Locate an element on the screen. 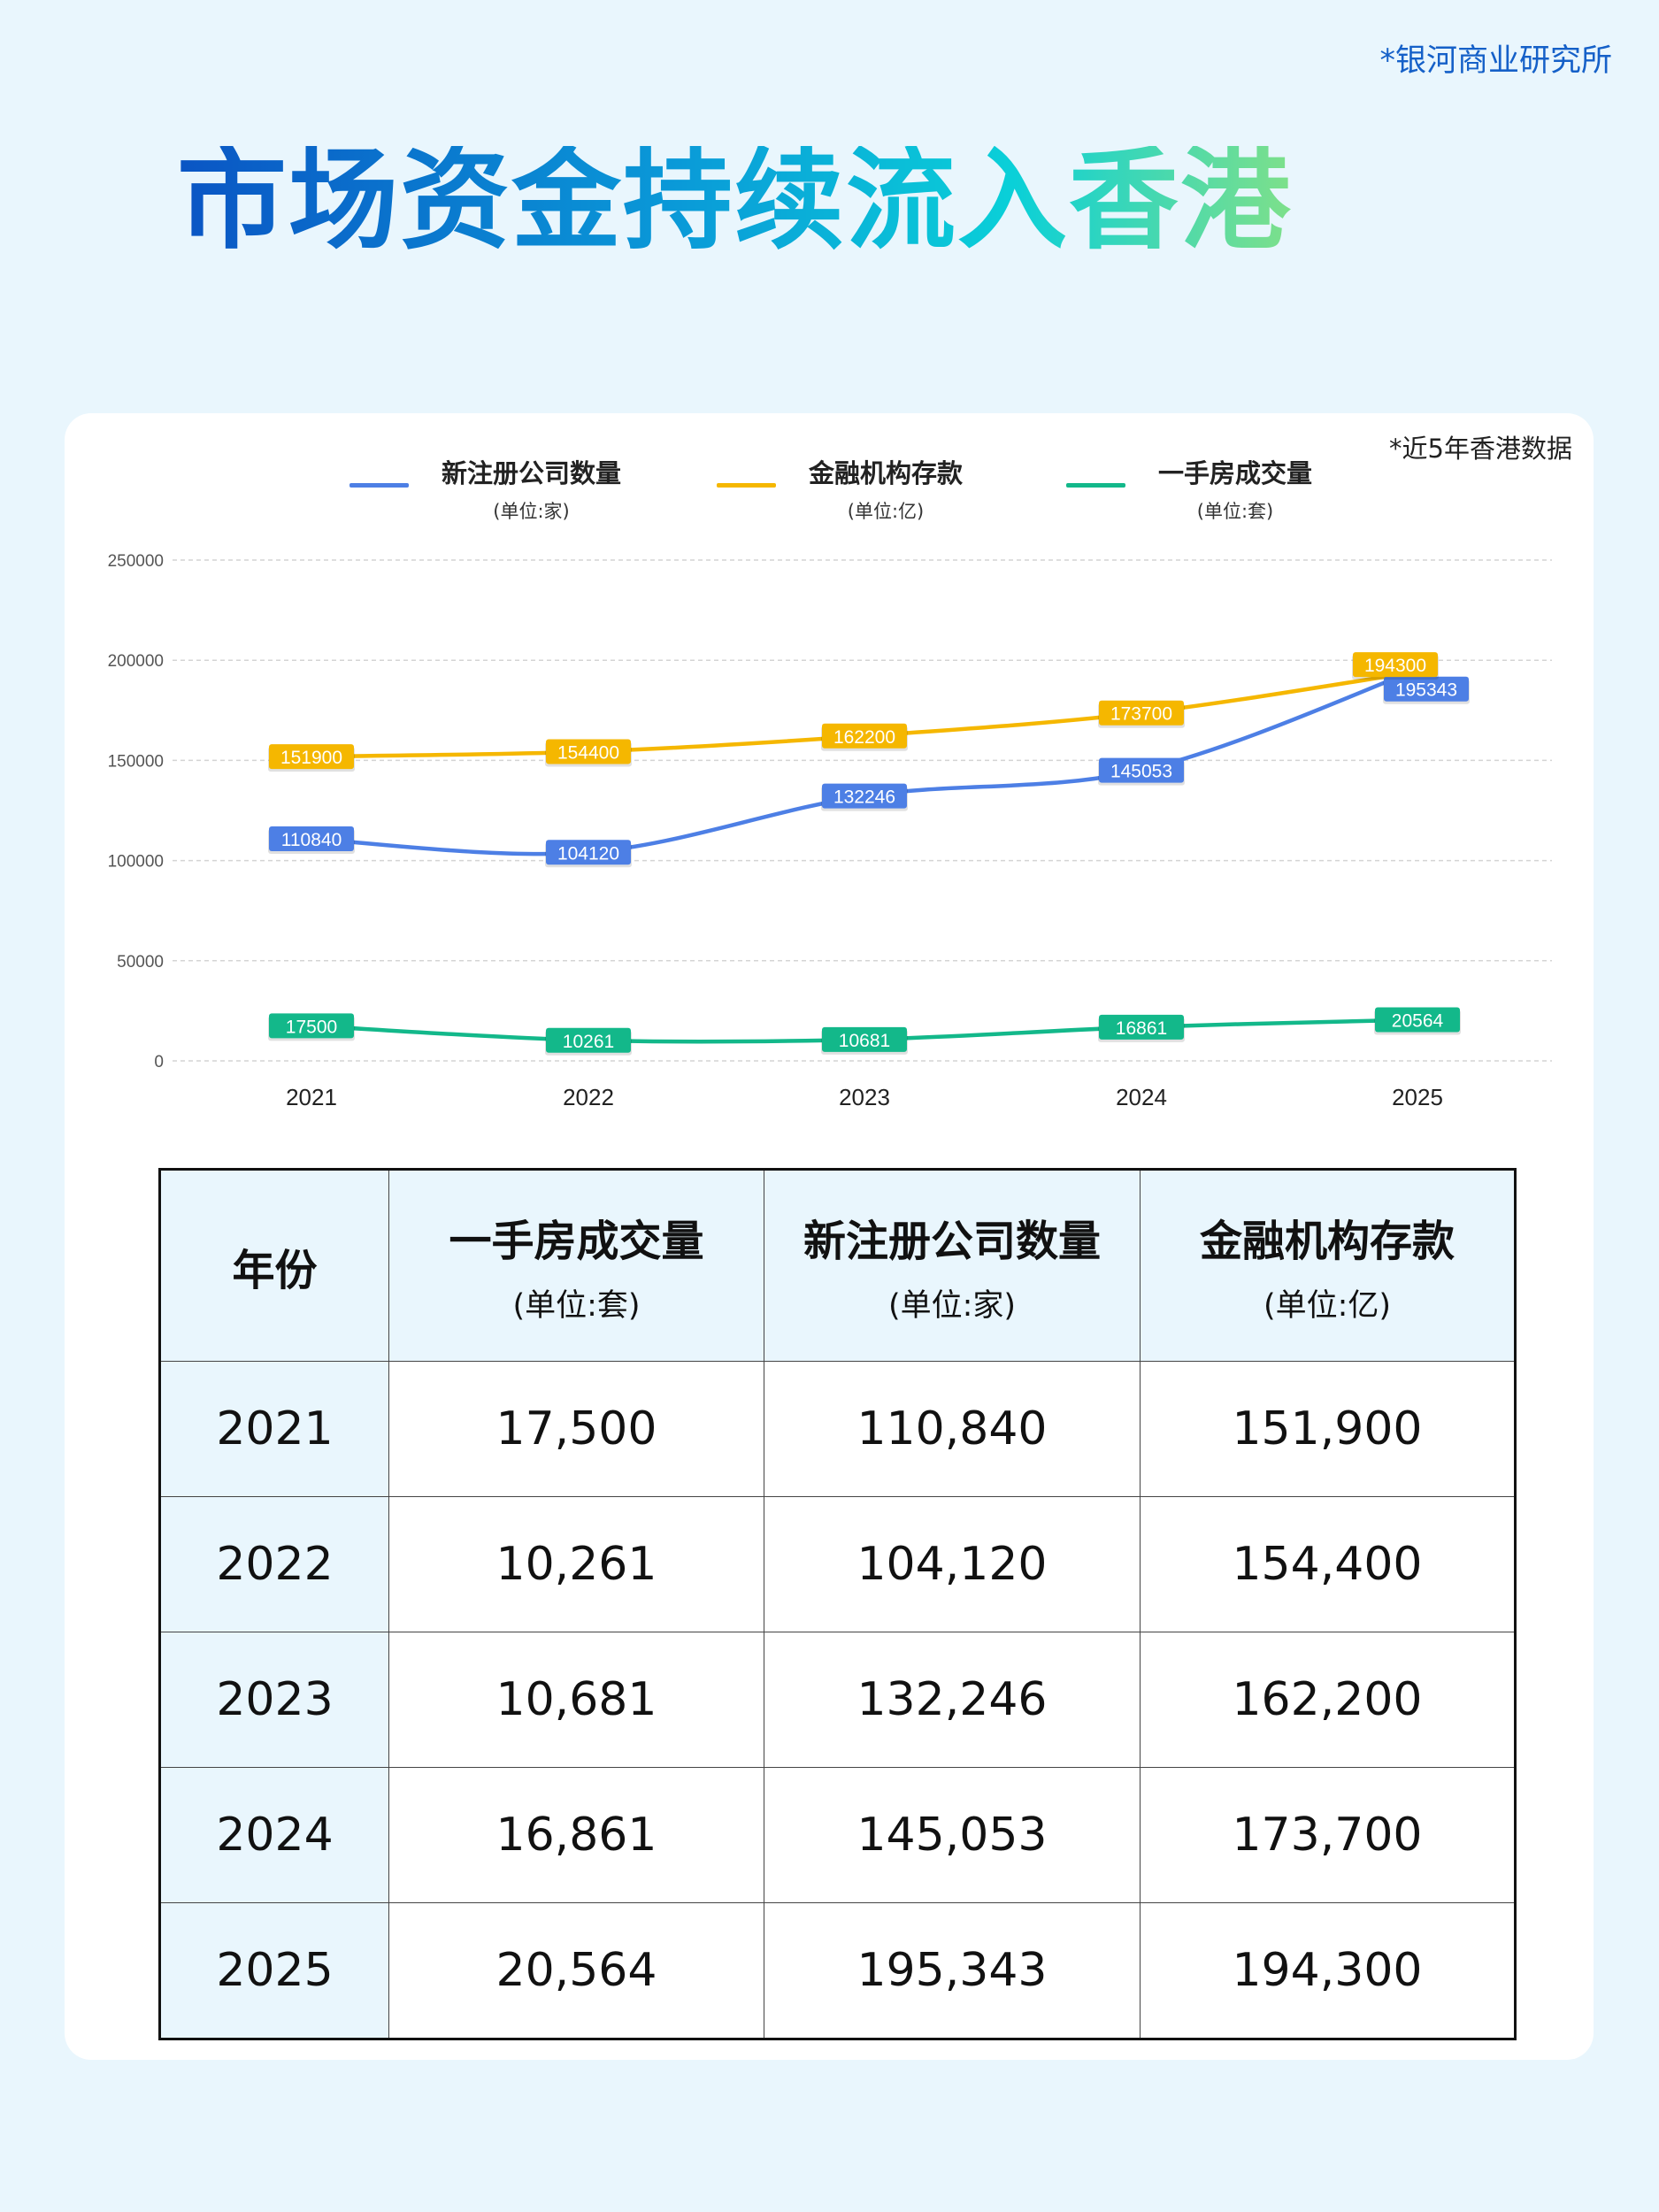 The height and width of the screenshot is (2212, 1659). header-unit: (单位:套) is located at coordinates (576, 1306).